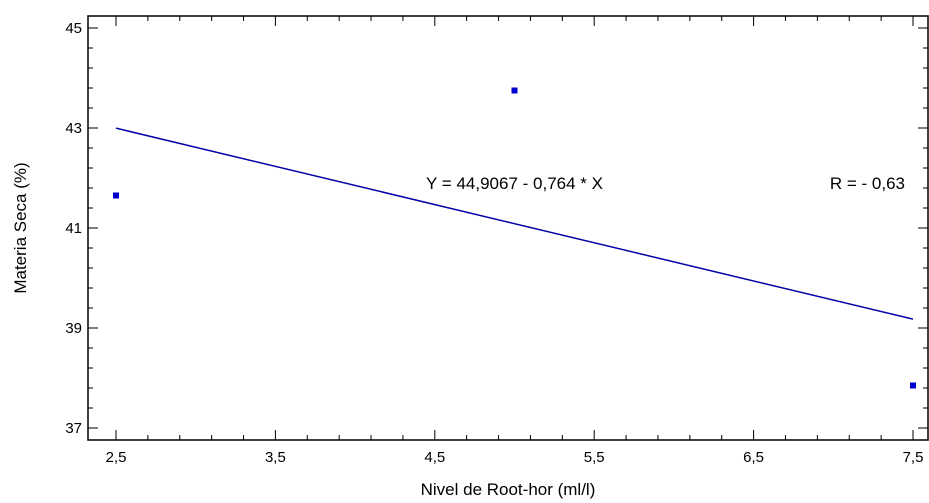 Image resolution: width=929 pixels, height=503 pixels. I want to click on x-tick-label: 2,5, so click(116, 457).